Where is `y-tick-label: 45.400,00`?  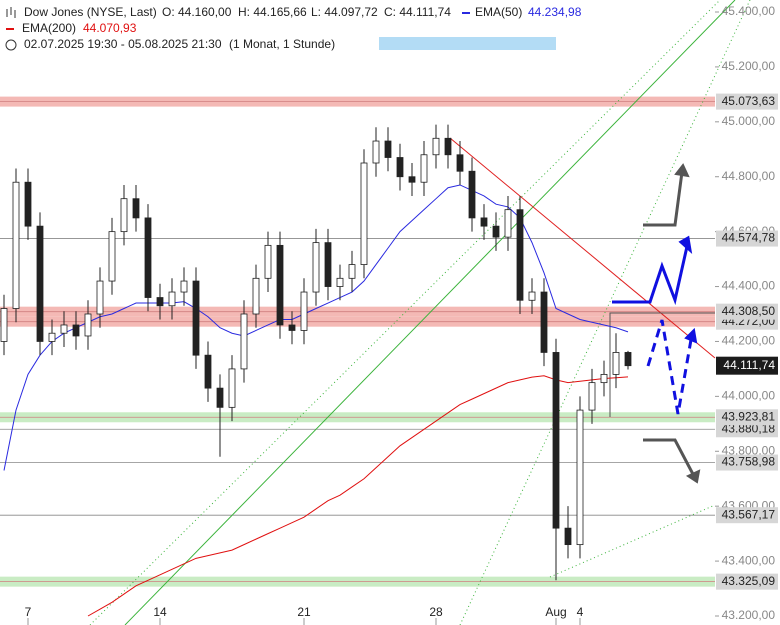 y-tick-label: 45.400,00 is located at coordinates (749, 11).